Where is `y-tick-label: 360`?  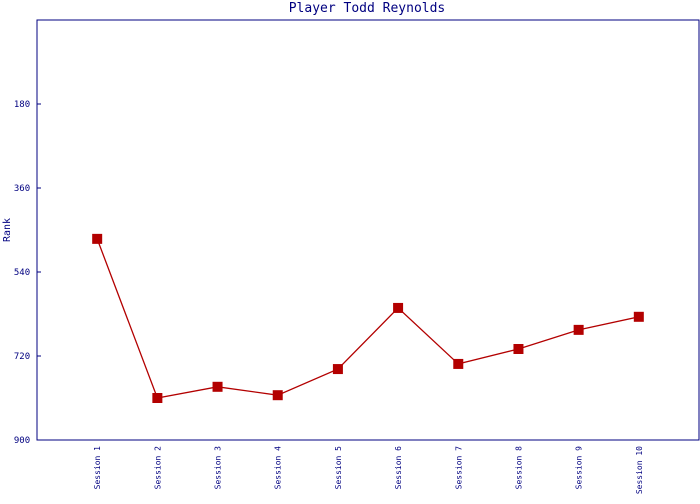
y-tick-label: 360 is located at coordinates (22, 189).